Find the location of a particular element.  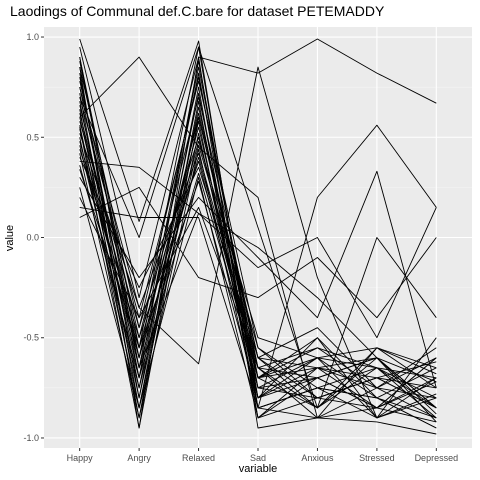

y-tick-label: 0.5 is located at coordinates (32, 137).